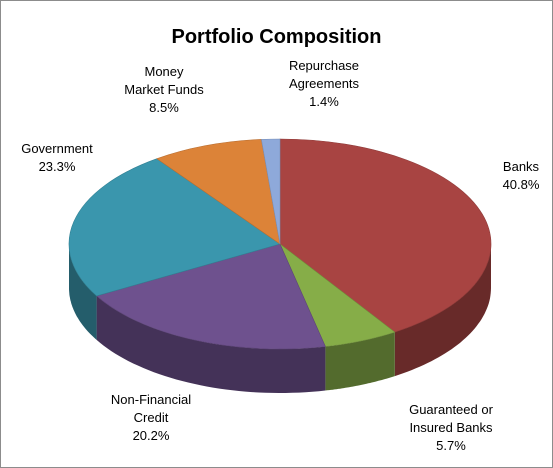 The image size is (553, 468). What do you see at coordinates (211, 344) in the screenshot?
I see `pie-side-non-financial-credit` at bounding box center [211, 344].